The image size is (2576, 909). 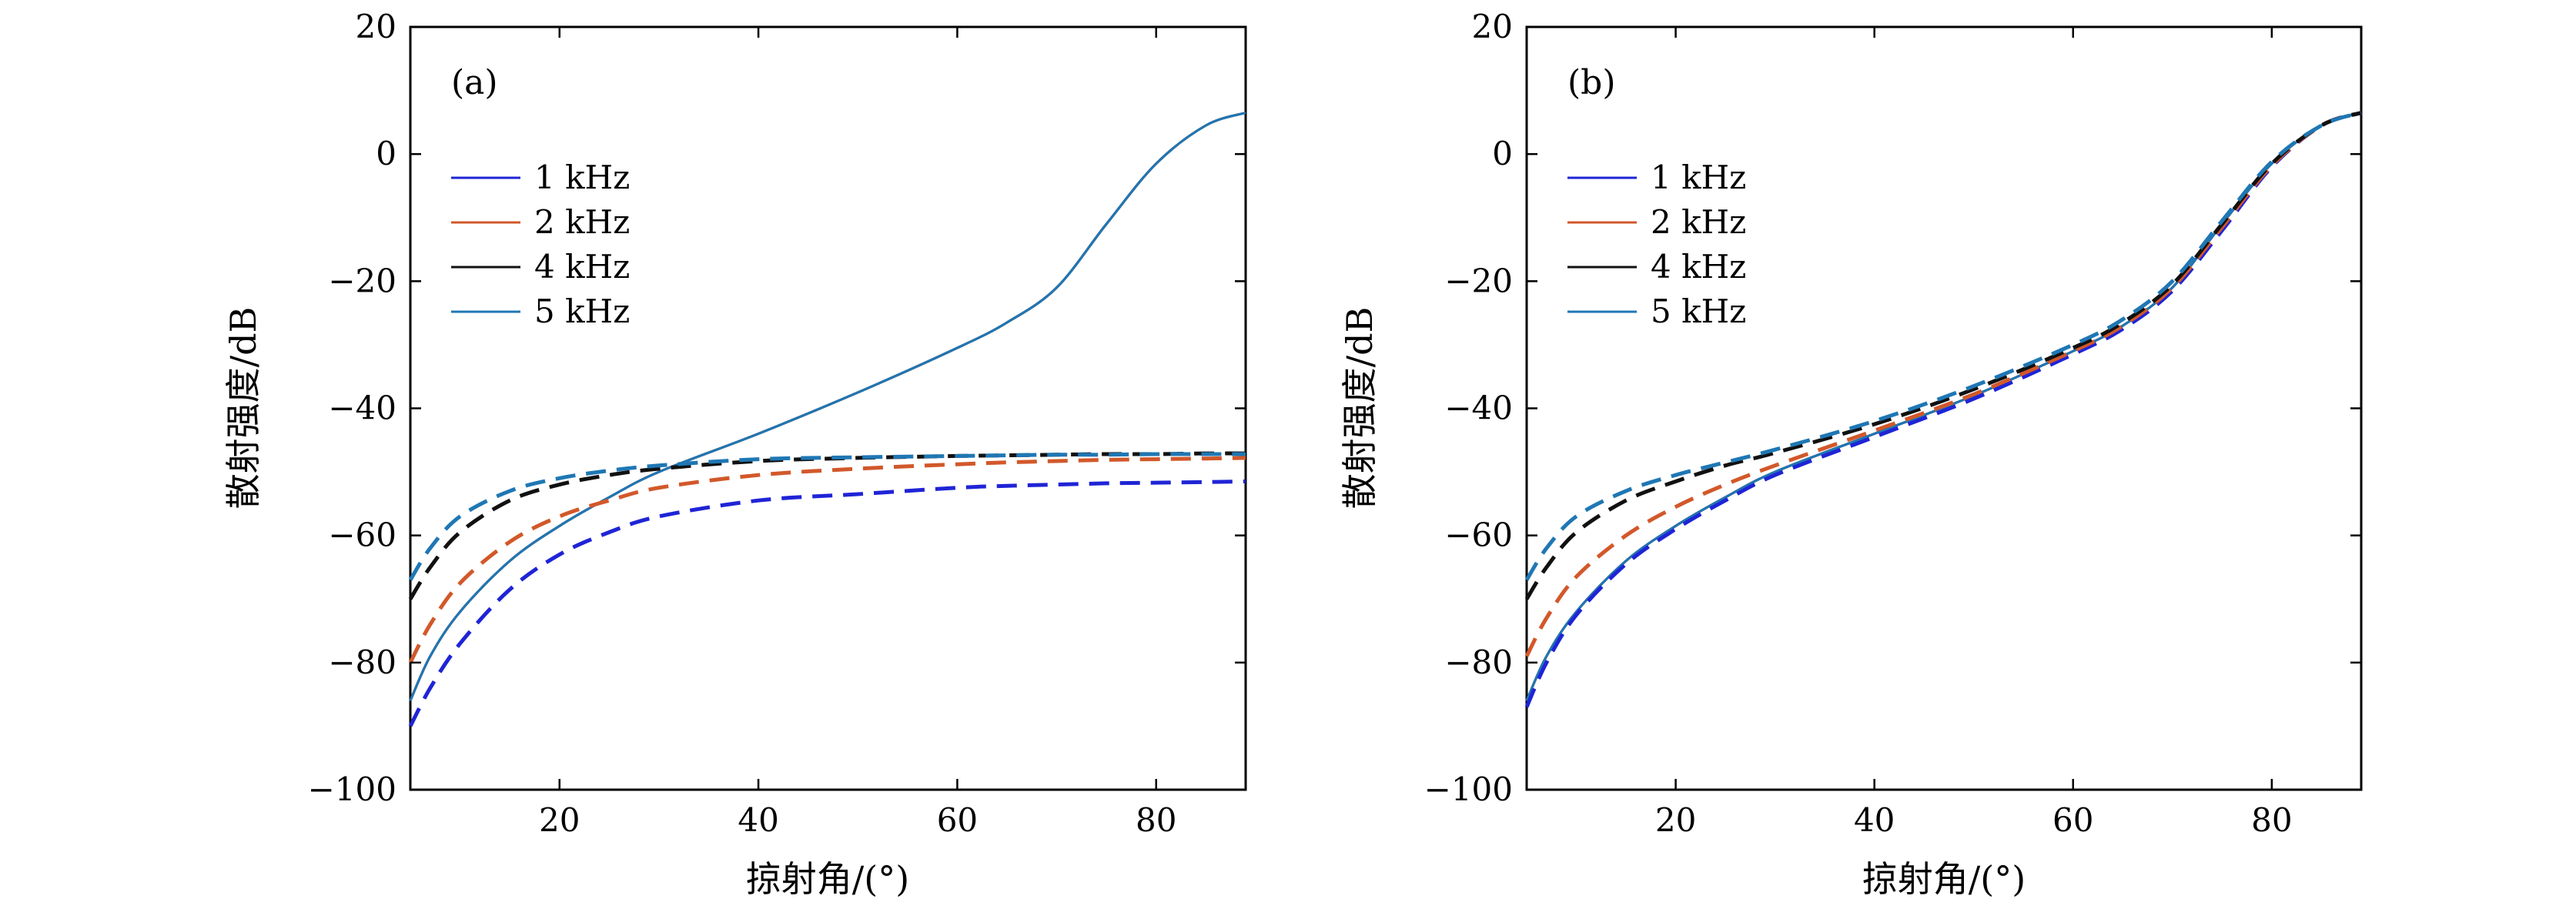 I want to click on series-line-5khz-dashed, so click(x=827, y=516).